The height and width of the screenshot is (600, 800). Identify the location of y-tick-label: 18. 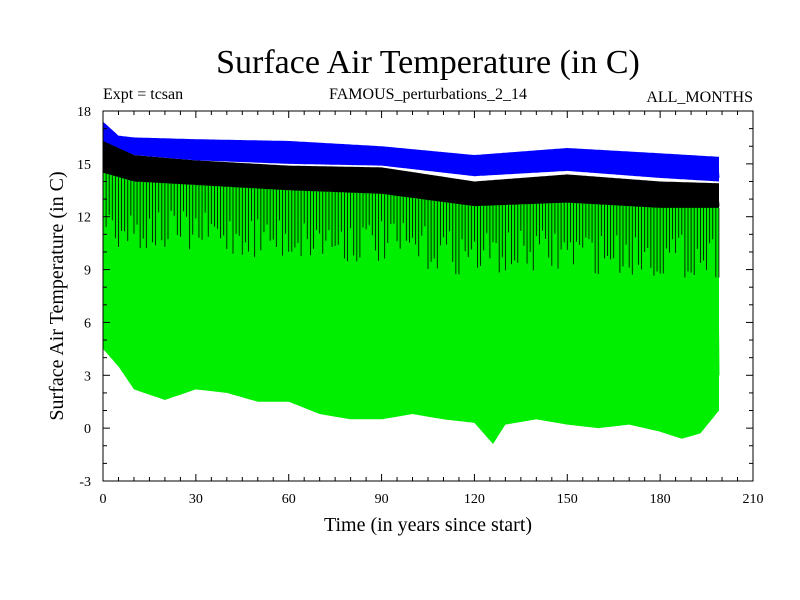
(84, 112).